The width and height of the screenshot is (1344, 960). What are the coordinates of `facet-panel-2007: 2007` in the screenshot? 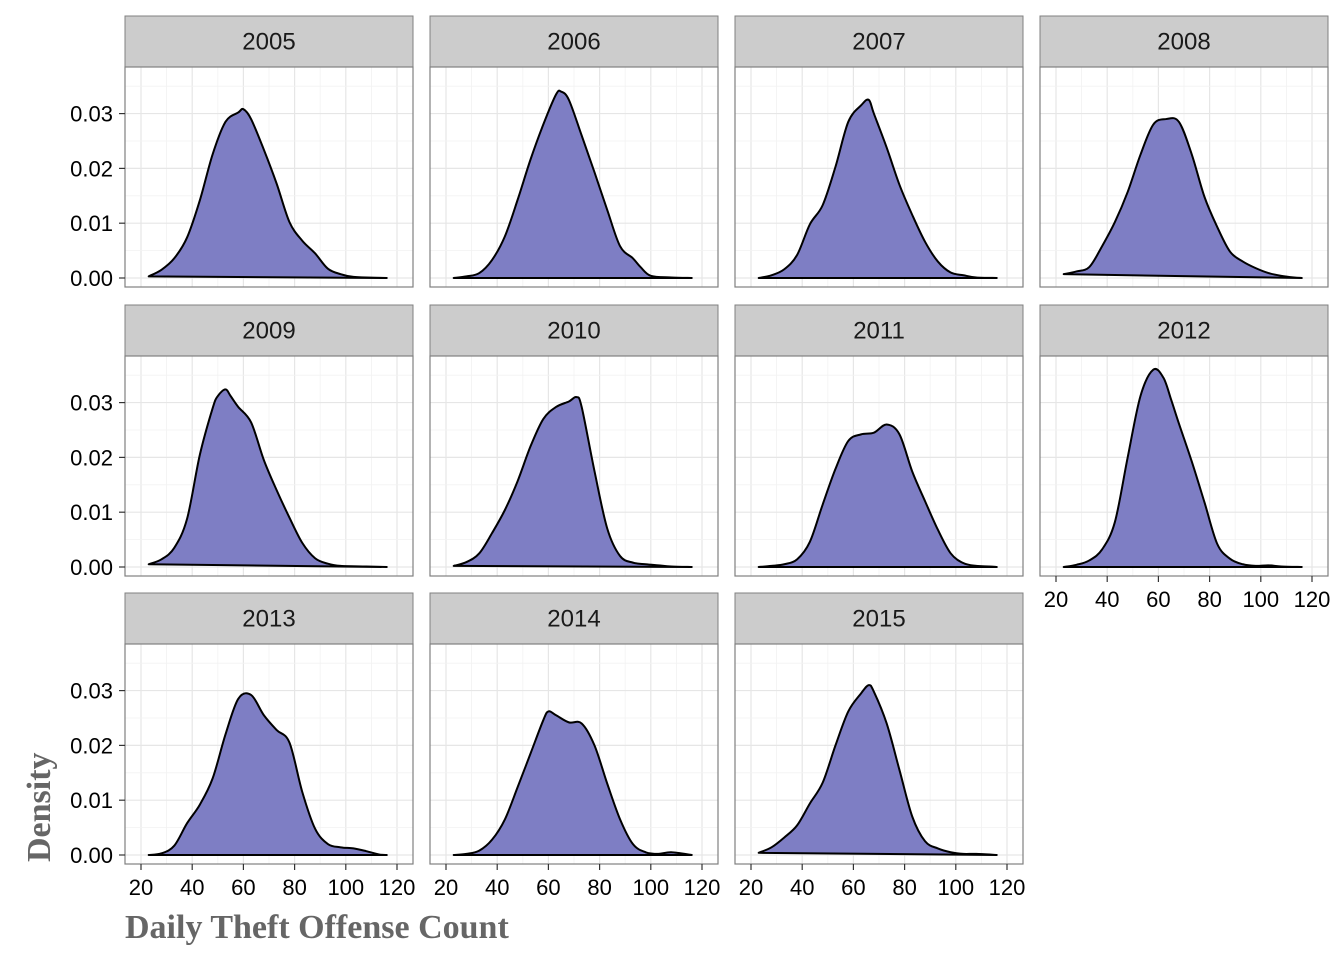 It's located at (879, 151).